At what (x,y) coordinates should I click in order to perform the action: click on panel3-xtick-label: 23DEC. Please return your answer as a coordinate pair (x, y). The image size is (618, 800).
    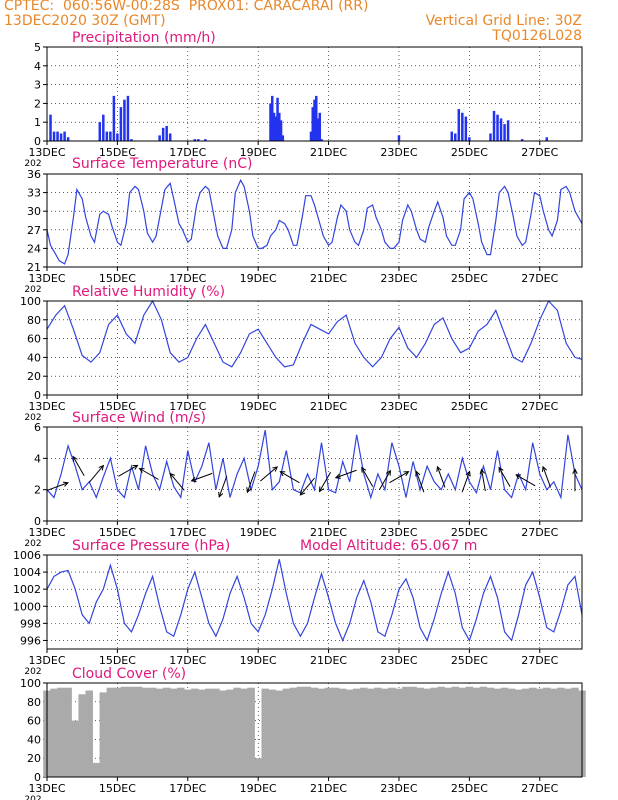
    Looking at the image, I should click on (398, 406).